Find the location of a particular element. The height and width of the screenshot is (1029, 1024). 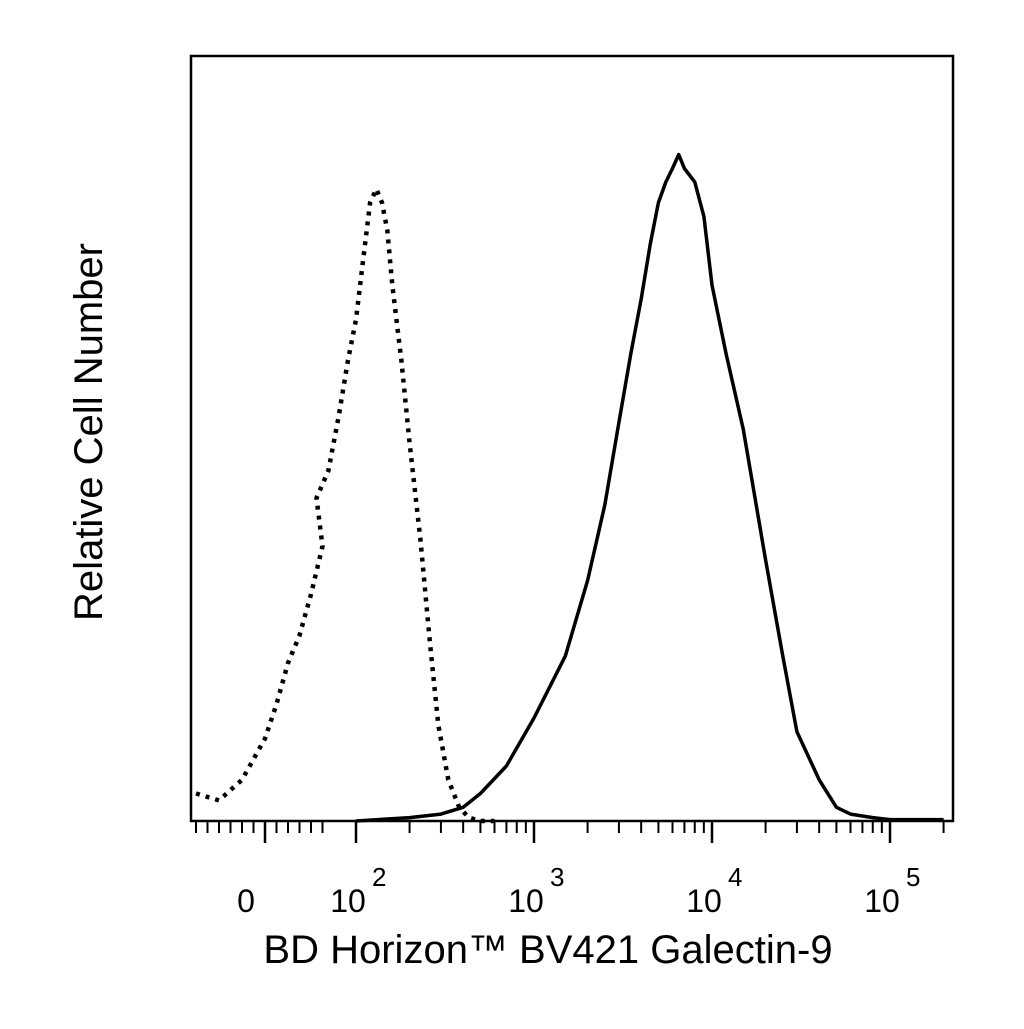

x-tick-label-exponent: 2 is located at coordinates (379, 877).